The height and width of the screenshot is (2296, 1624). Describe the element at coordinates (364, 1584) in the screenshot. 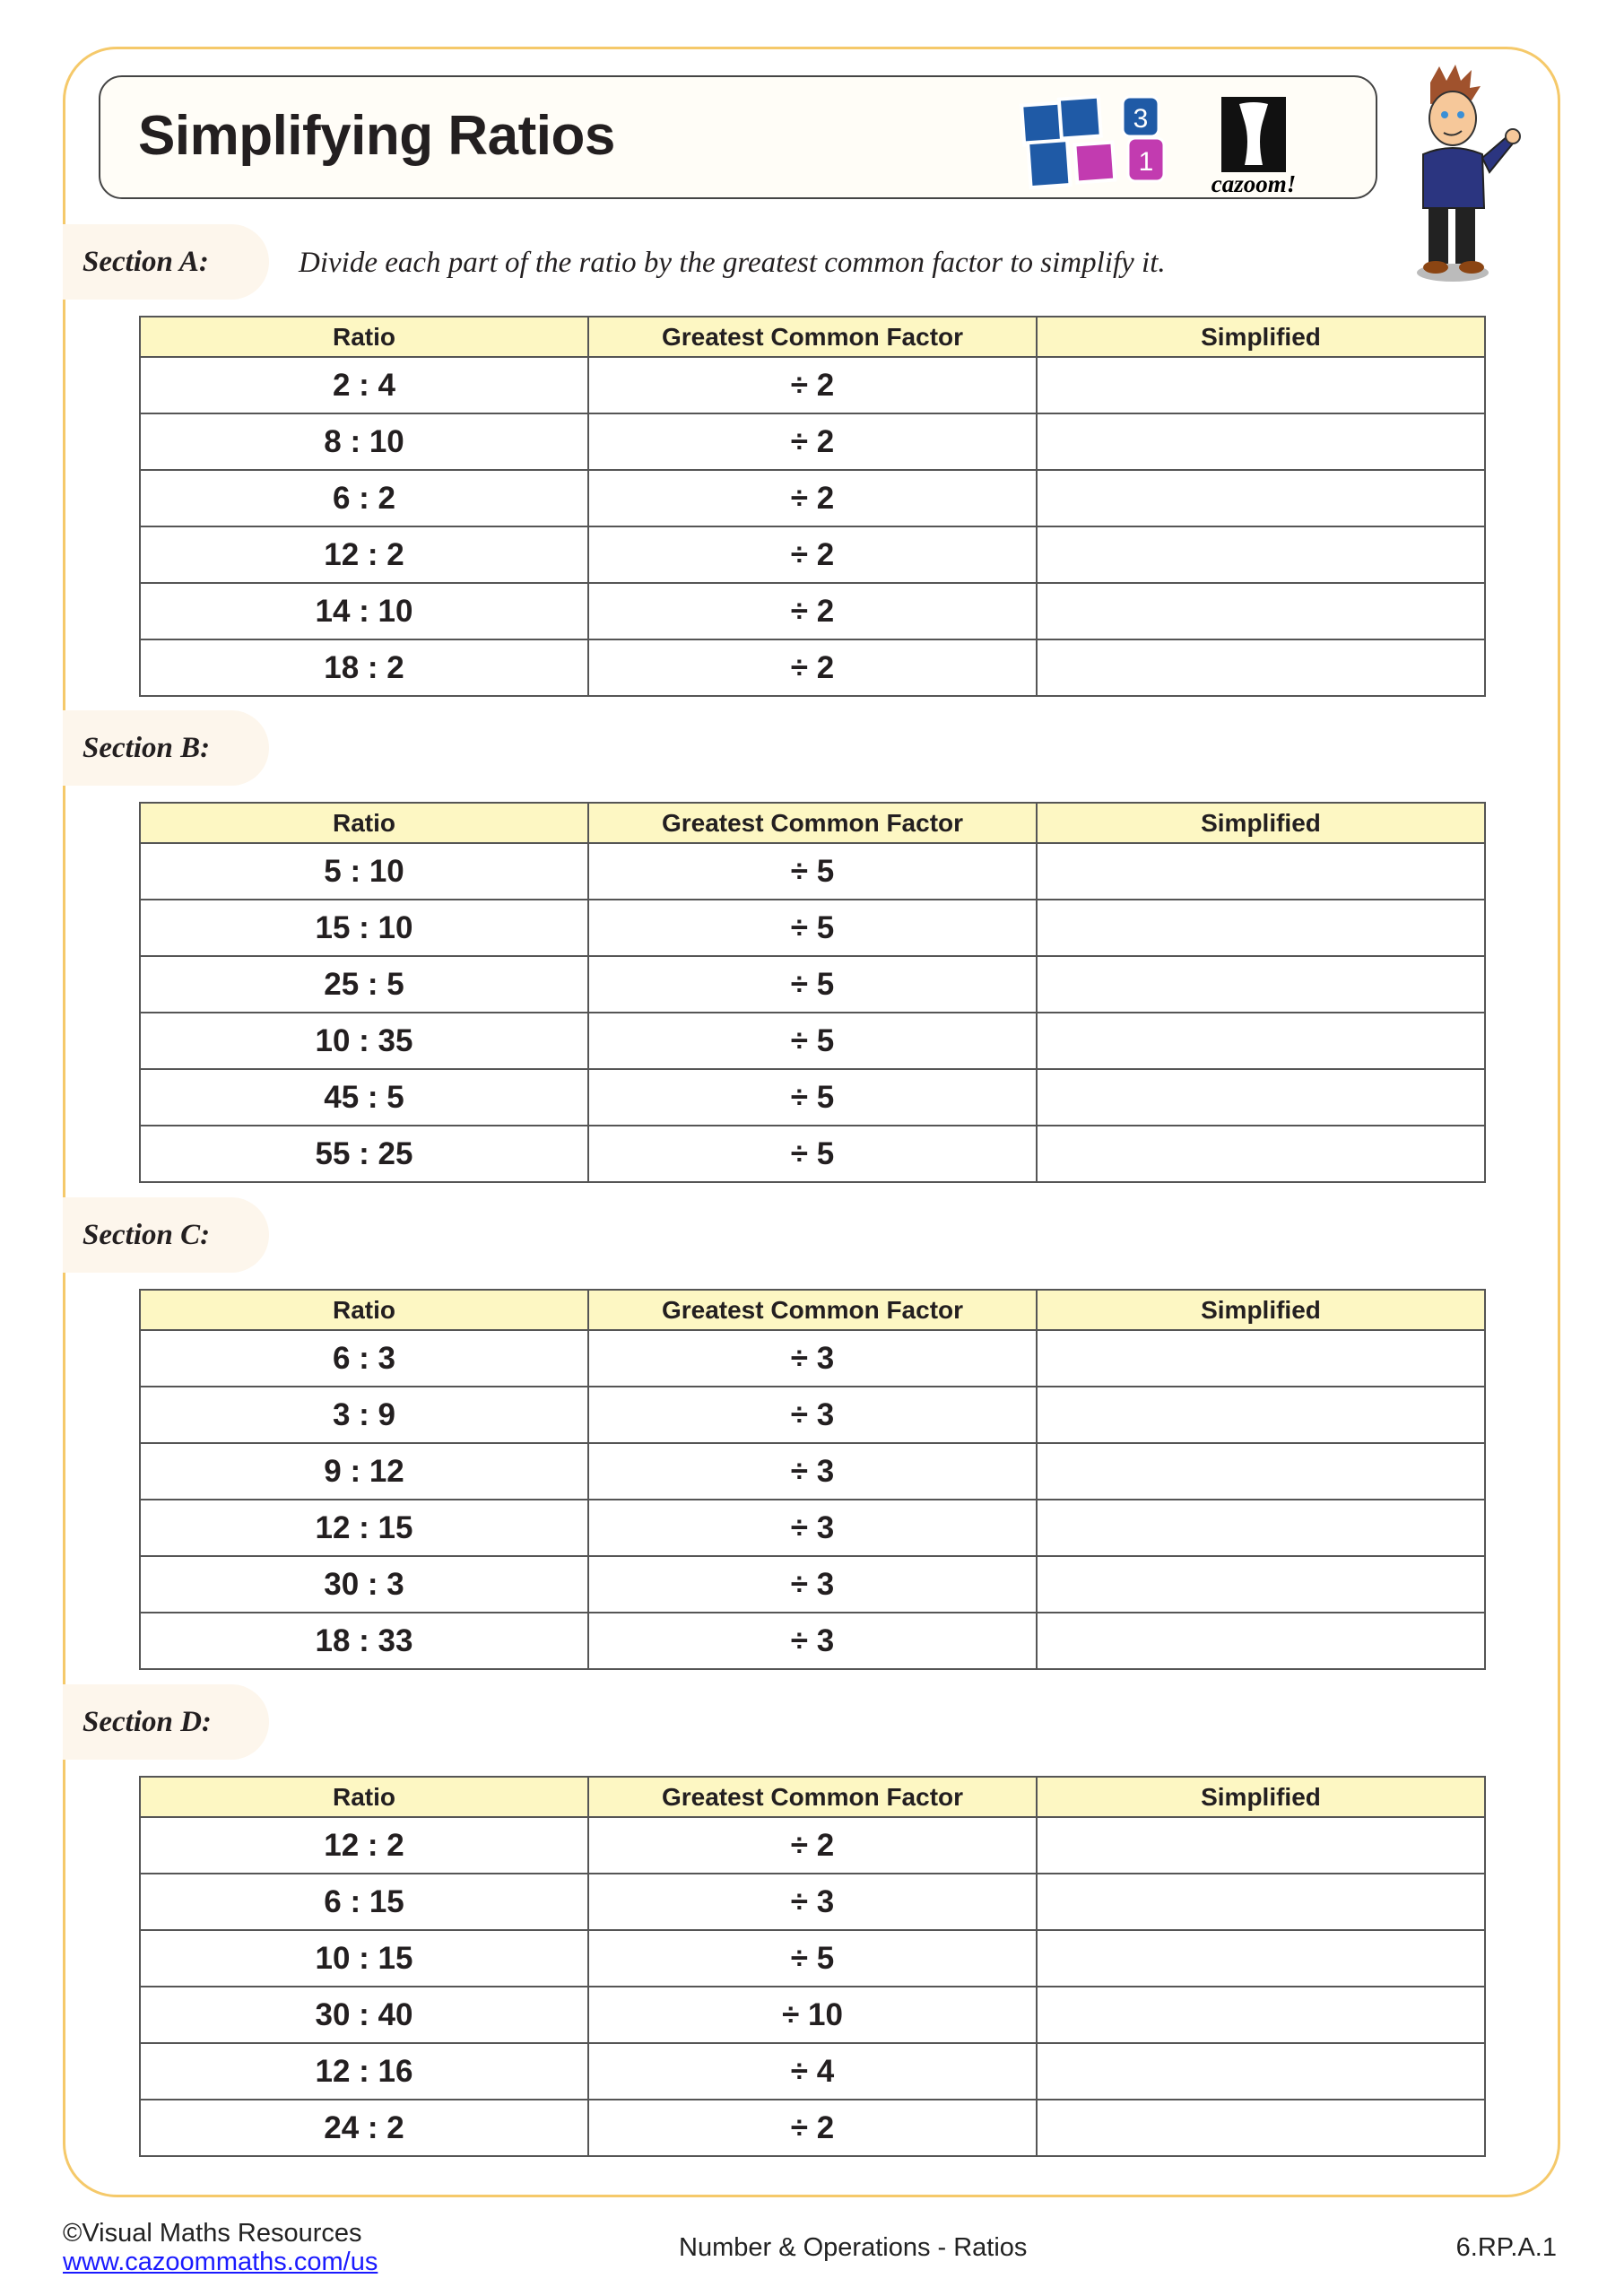

I see `ratio-cell: 30 : 3` at that location.